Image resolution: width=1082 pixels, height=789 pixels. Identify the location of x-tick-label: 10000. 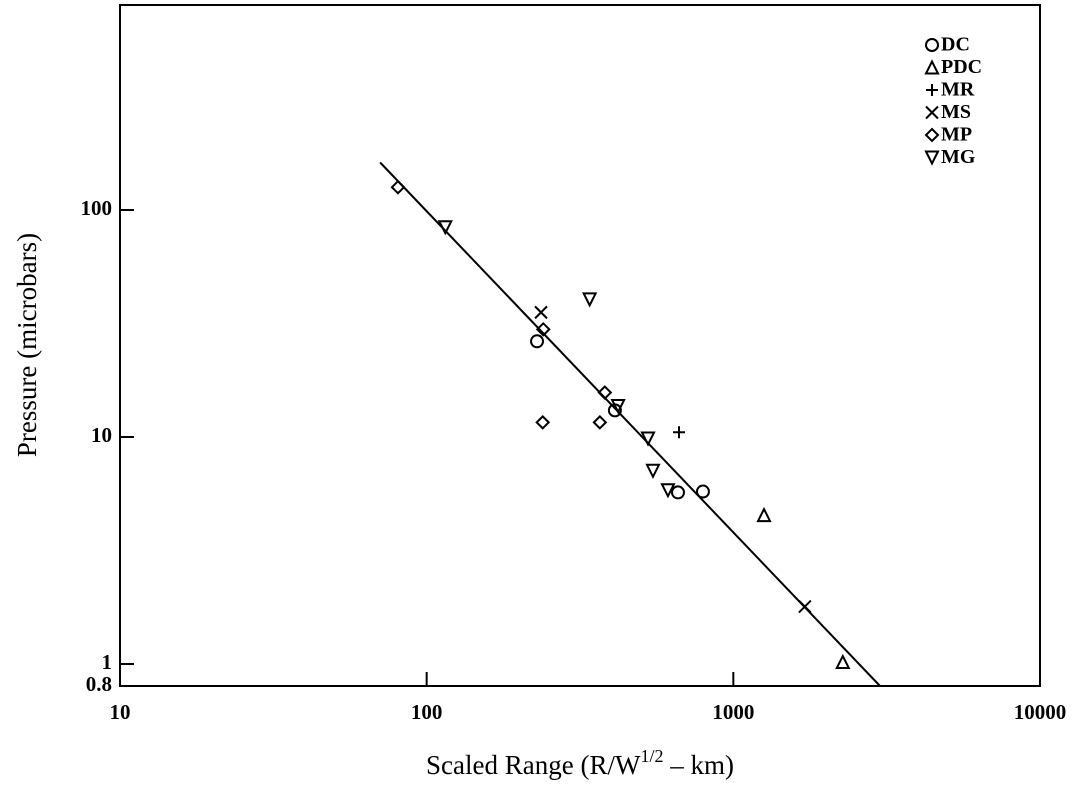
(1040, 712).